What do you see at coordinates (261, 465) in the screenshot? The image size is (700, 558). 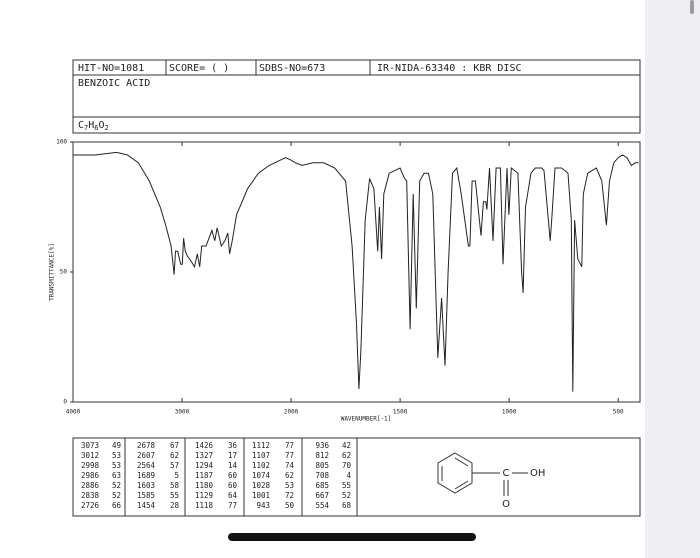 I see `peak-wavenumber: 1102` at bounding box center [261, 465].